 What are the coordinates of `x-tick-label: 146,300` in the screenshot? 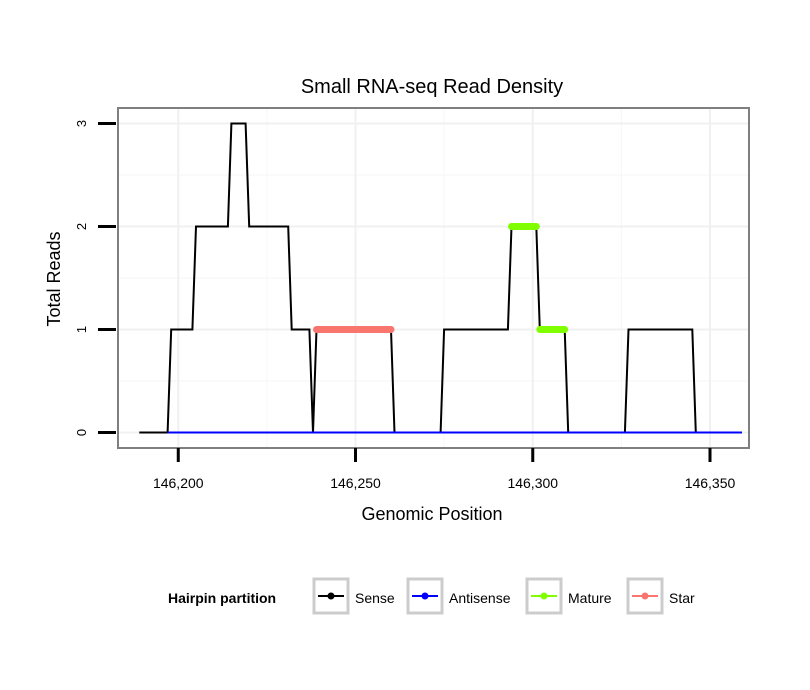 It's located at (532, 483).